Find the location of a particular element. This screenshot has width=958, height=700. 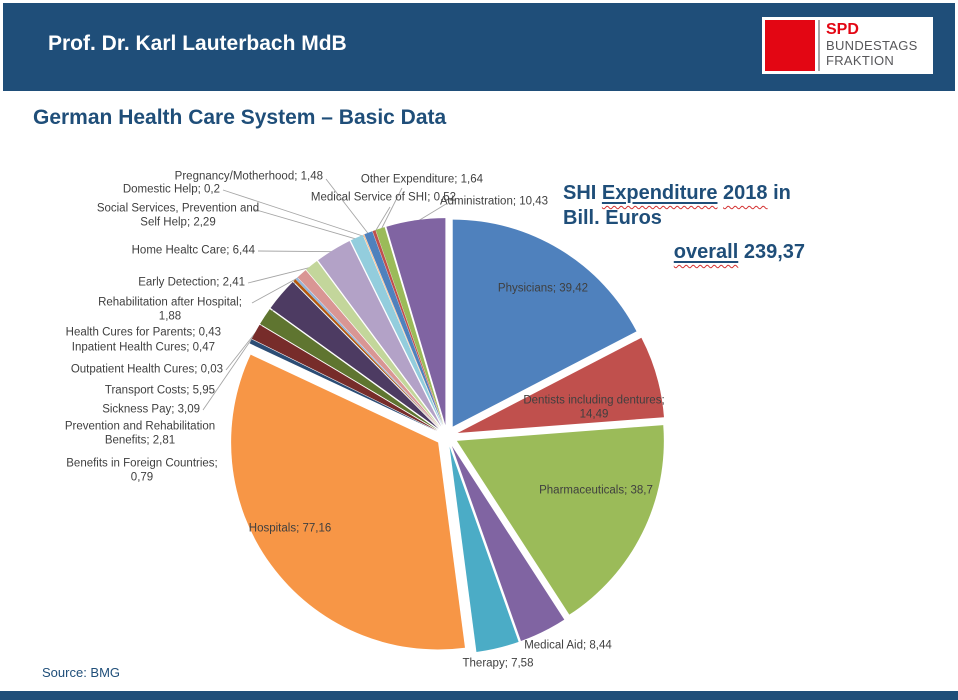

spd-logo-line2: FRAKTION is located at coordinates (860, 60).